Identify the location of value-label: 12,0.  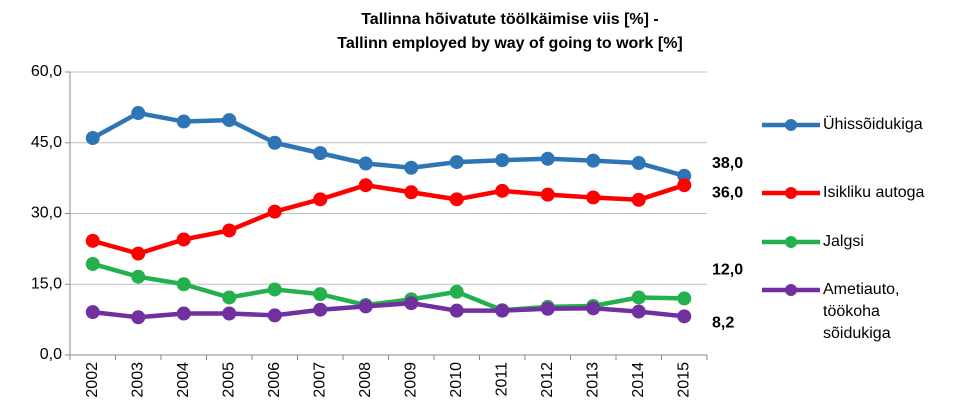
(727, 270).